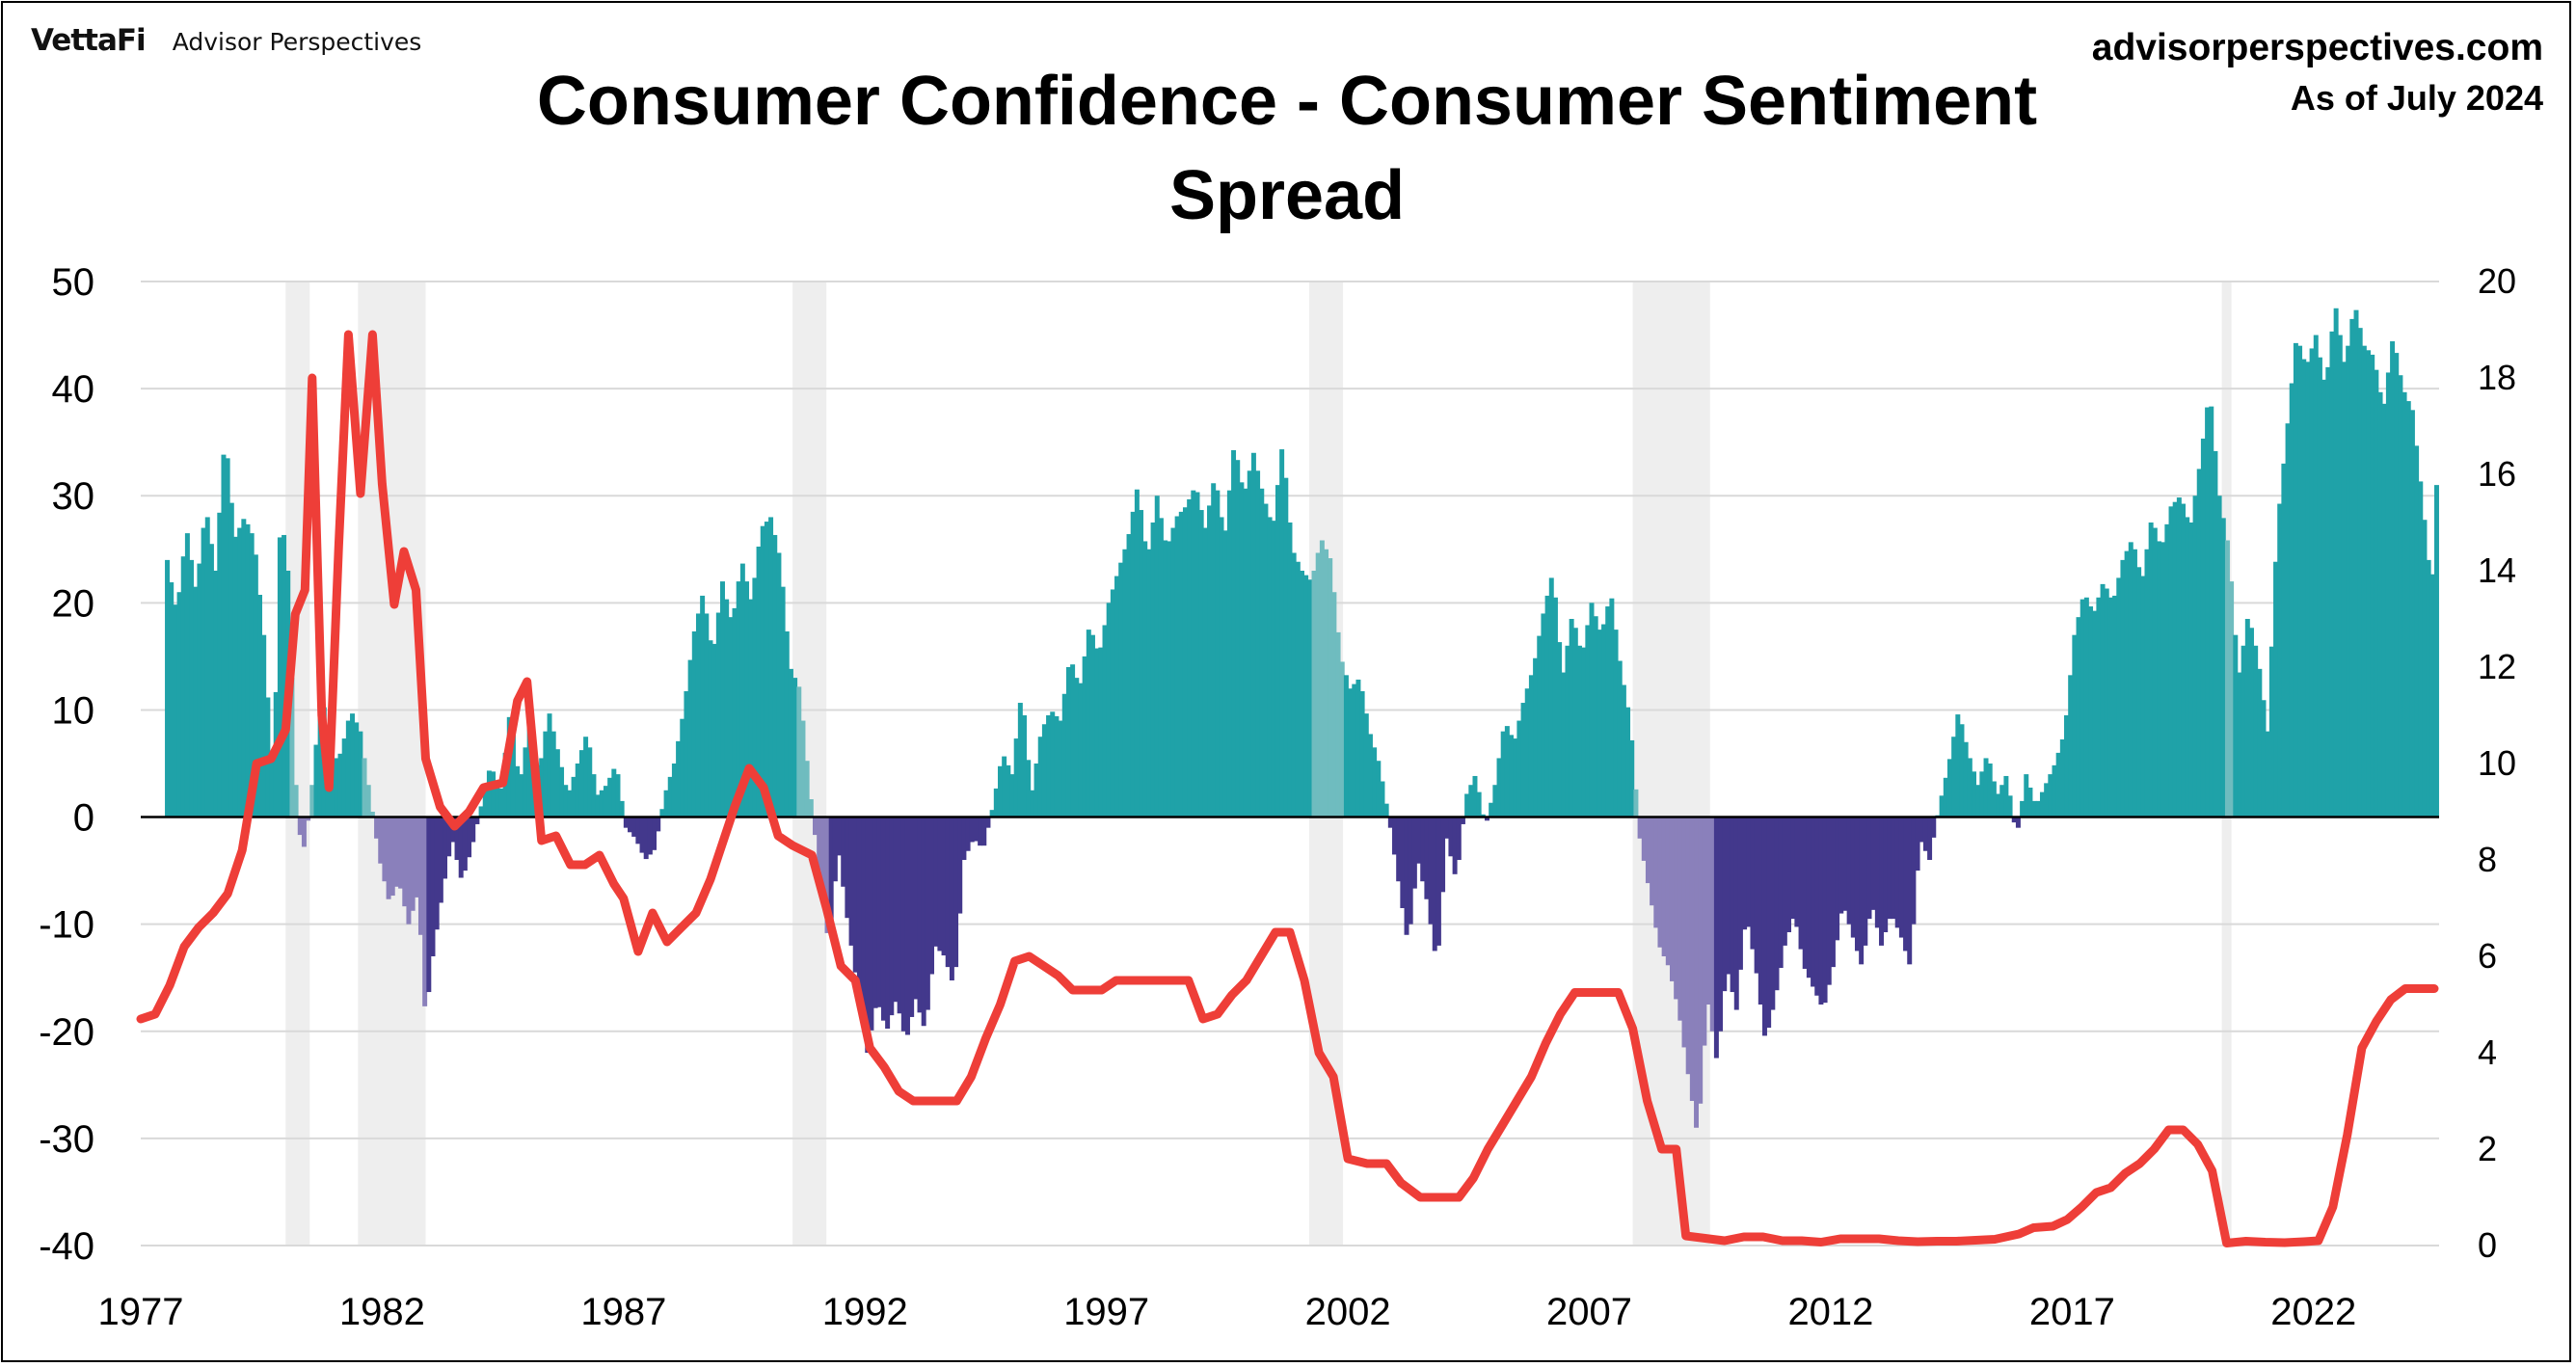  I want to click on vettafi-logo: VettaFi, so click(89, 40).